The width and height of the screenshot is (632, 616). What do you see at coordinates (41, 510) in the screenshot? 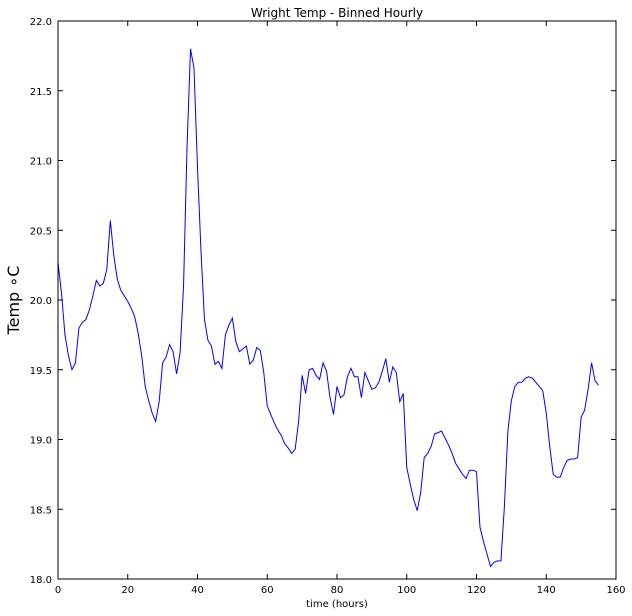
I see `y-tick-label: 18.5` at bounding box center [41, 510].